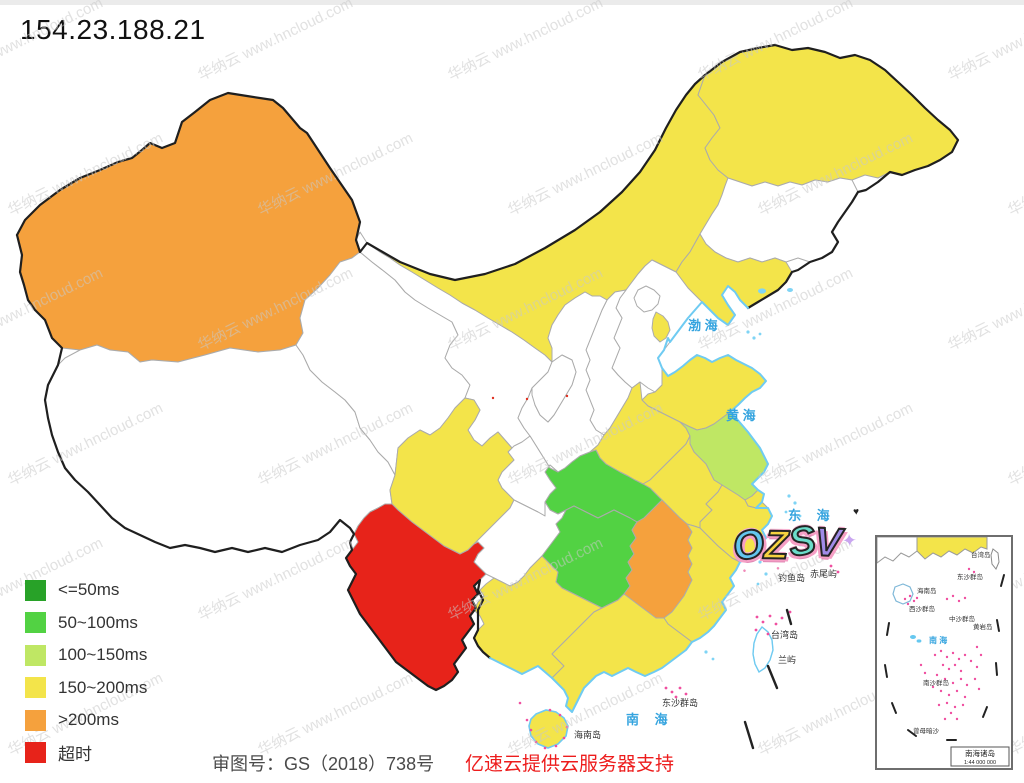  What do you see at coordinates (103, 687) in the screenshot?
I see `legend-label: 150~200ms` at bounding box center [103, 687].